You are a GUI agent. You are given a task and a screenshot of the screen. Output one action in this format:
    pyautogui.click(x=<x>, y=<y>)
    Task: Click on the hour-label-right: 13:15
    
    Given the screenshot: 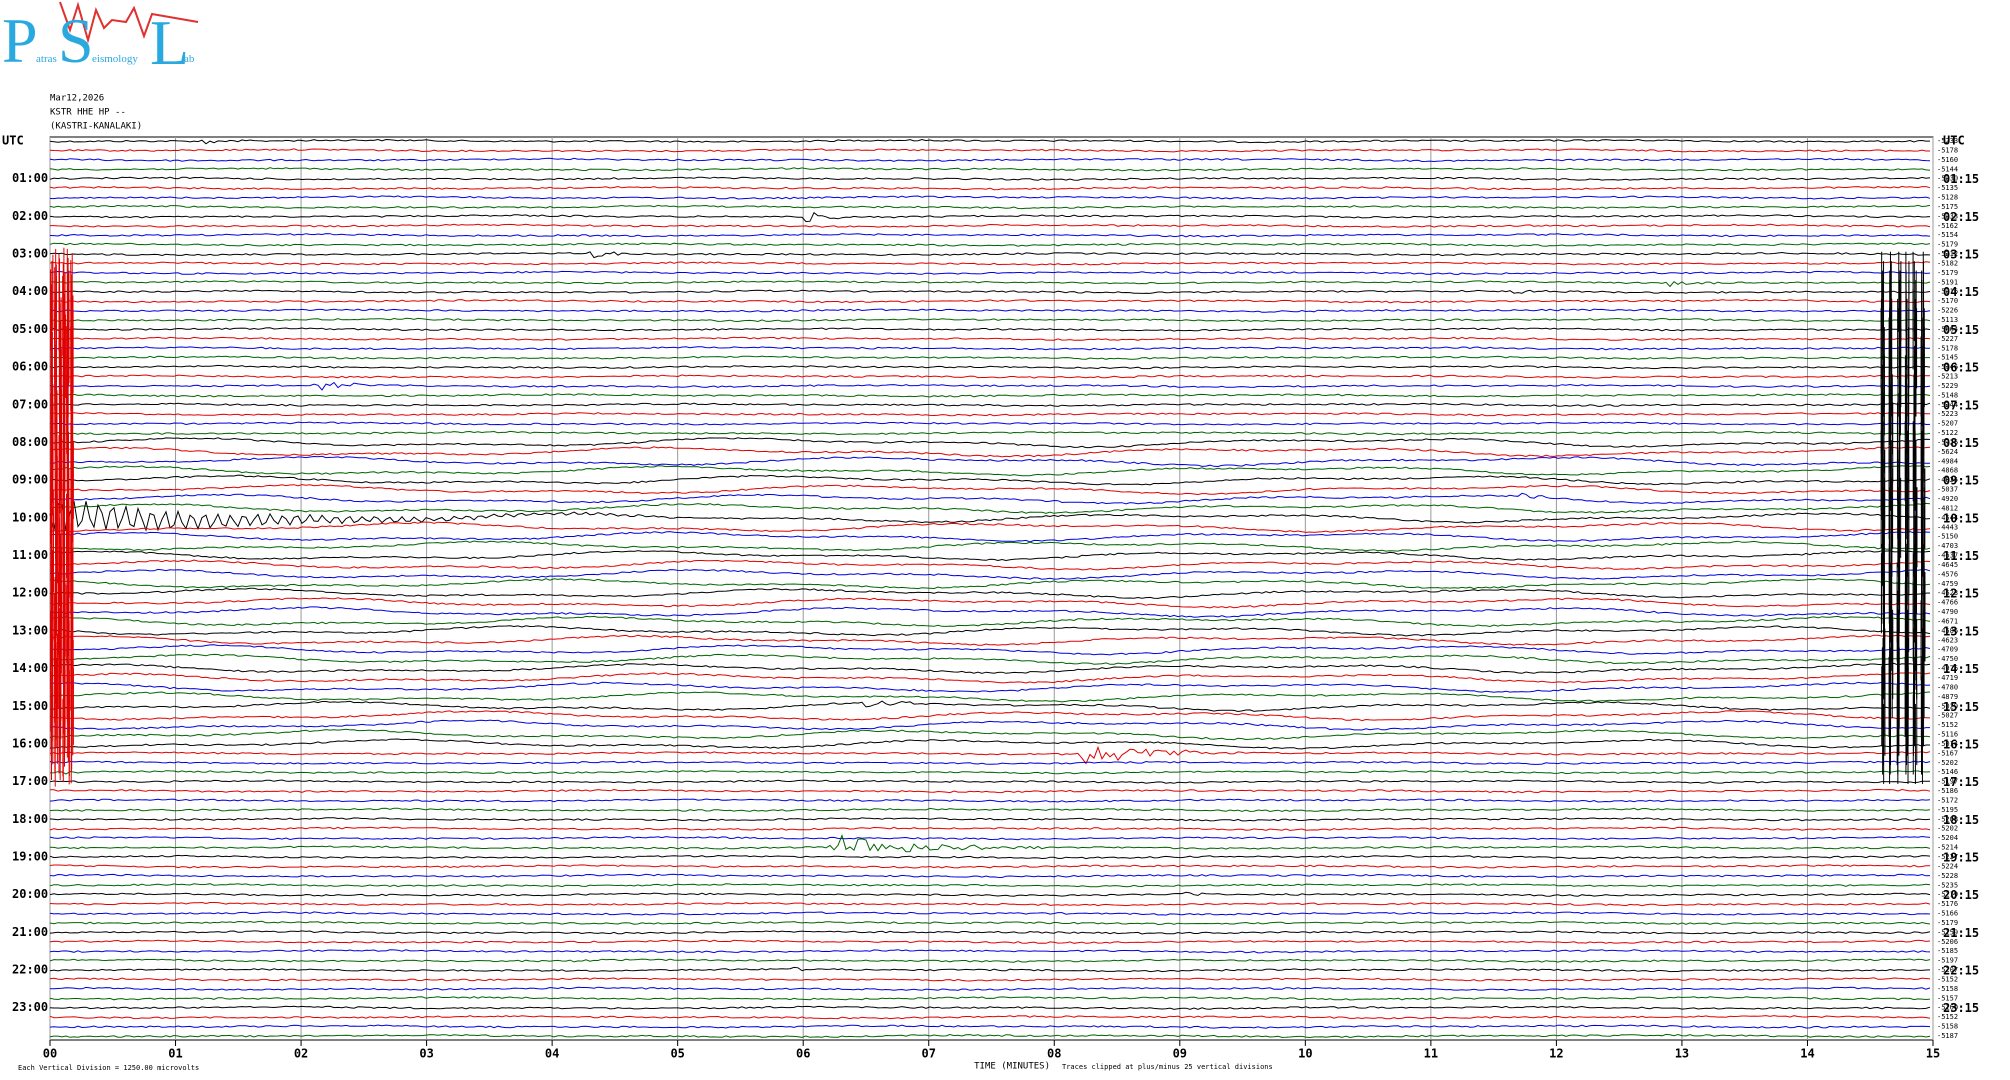 What is the action you would take?
    pyautogui.click(x=1961, y=631)
    